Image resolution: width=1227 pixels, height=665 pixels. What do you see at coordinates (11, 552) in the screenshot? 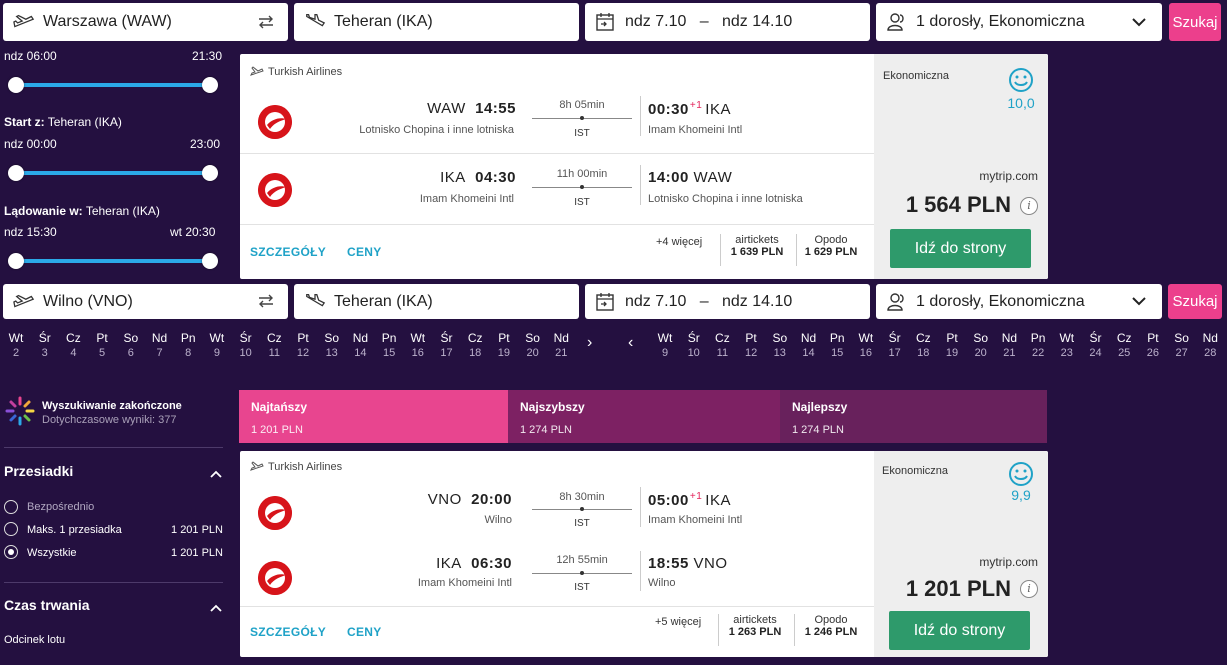
I see `radio-all` at bounding box center [11, 552].